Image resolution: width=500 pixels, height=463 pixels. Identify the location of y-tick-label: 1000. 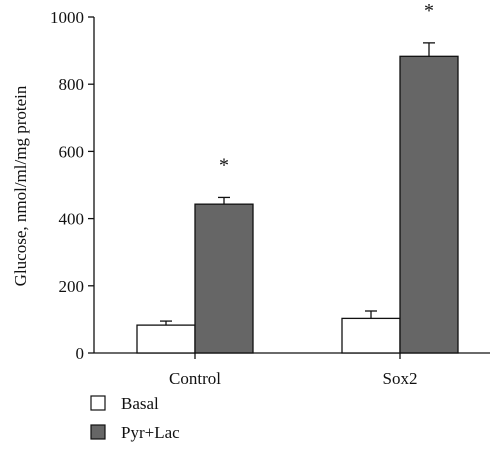
(67, 17).